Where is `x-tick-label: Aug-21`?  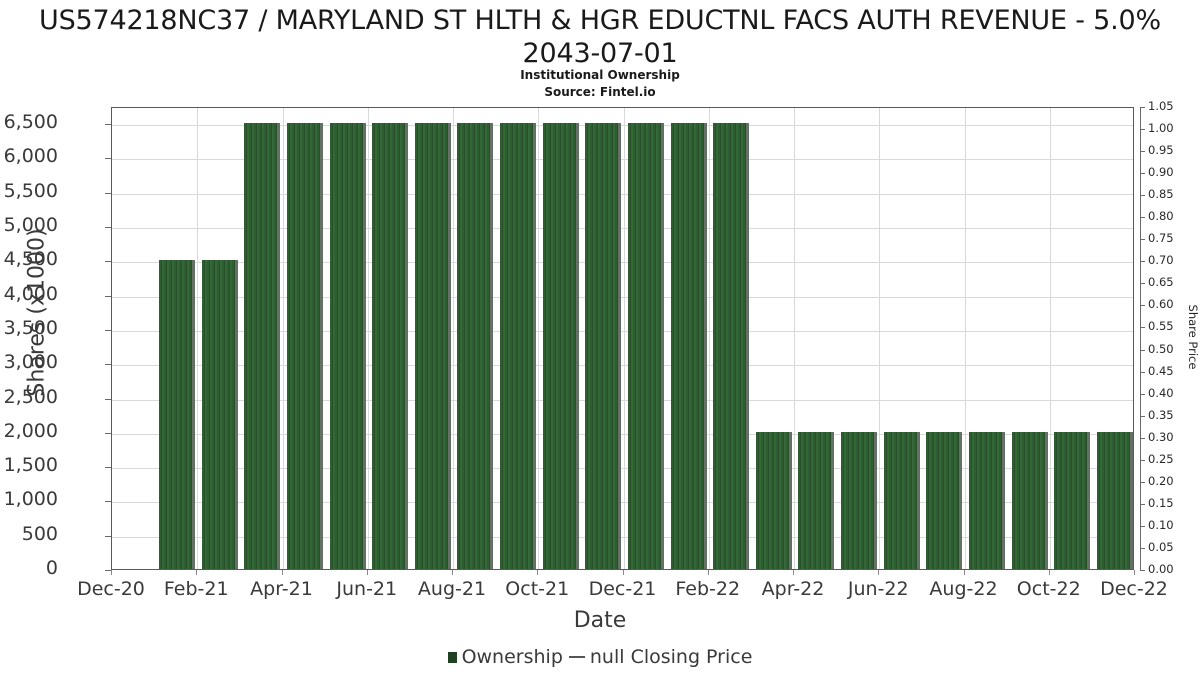 x-tick-label: Aug-21 is located at coordinates (452, 589).